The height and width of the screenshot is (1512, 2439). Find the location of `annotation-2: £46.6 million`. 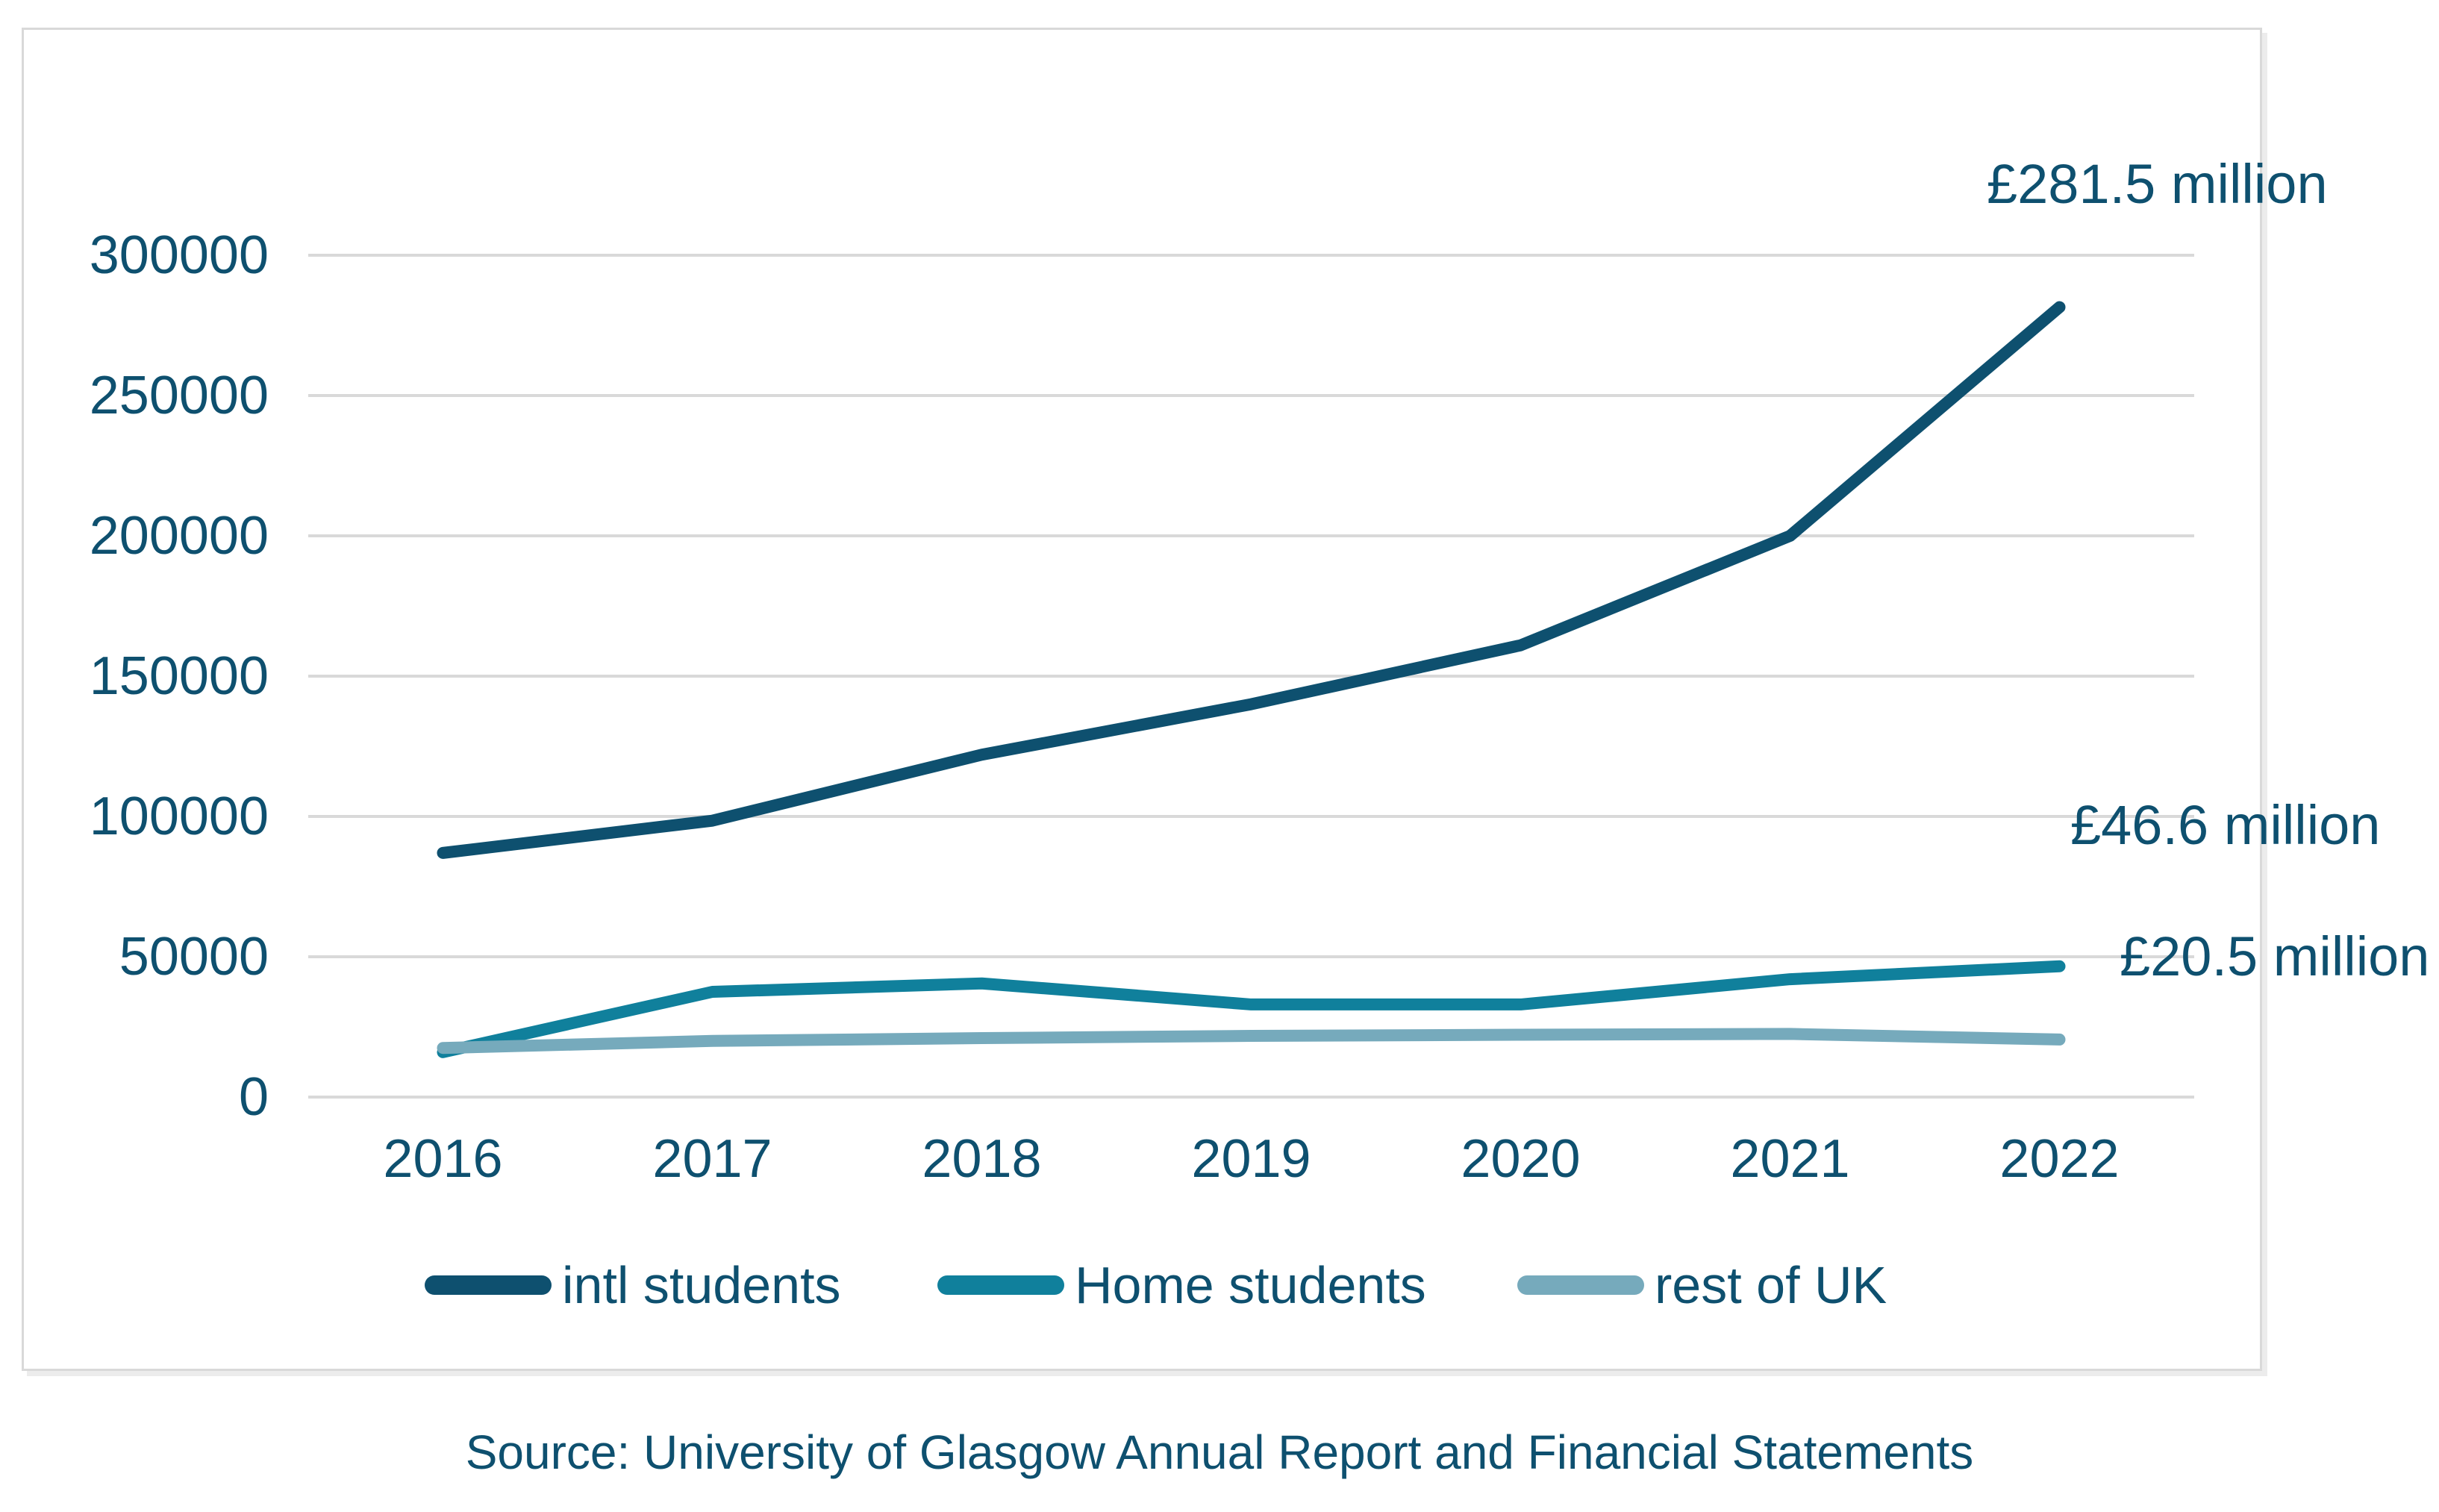

annotation-2: £46.6 million is located at coordinates (2226, 825).